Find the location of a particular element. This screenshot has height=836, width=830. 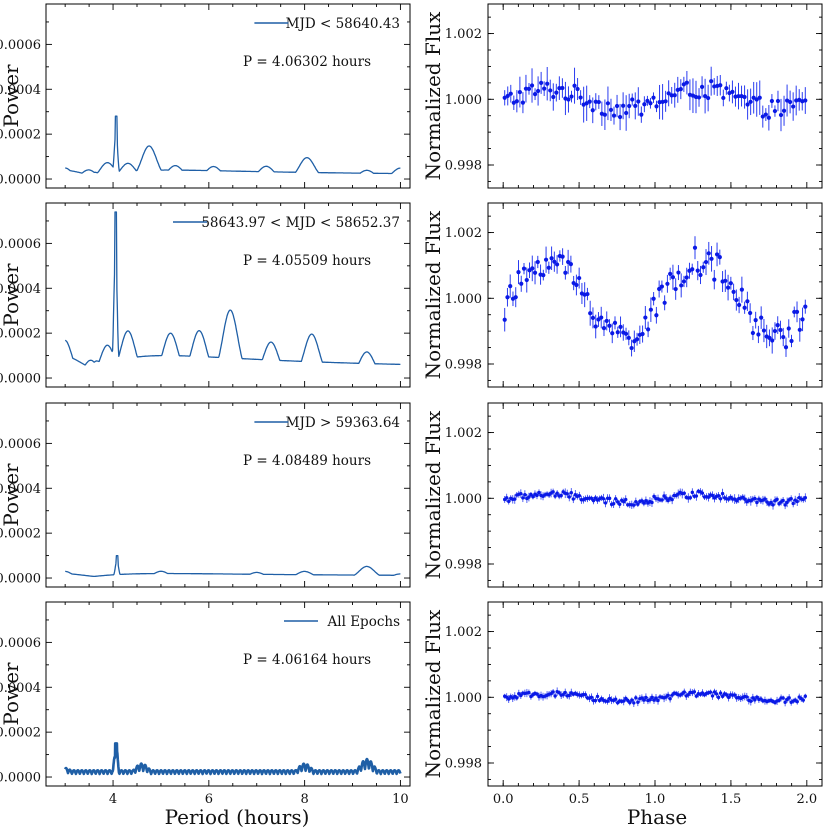

legend-label: MJD < 58640.43 is located at coordinates (343, 24).